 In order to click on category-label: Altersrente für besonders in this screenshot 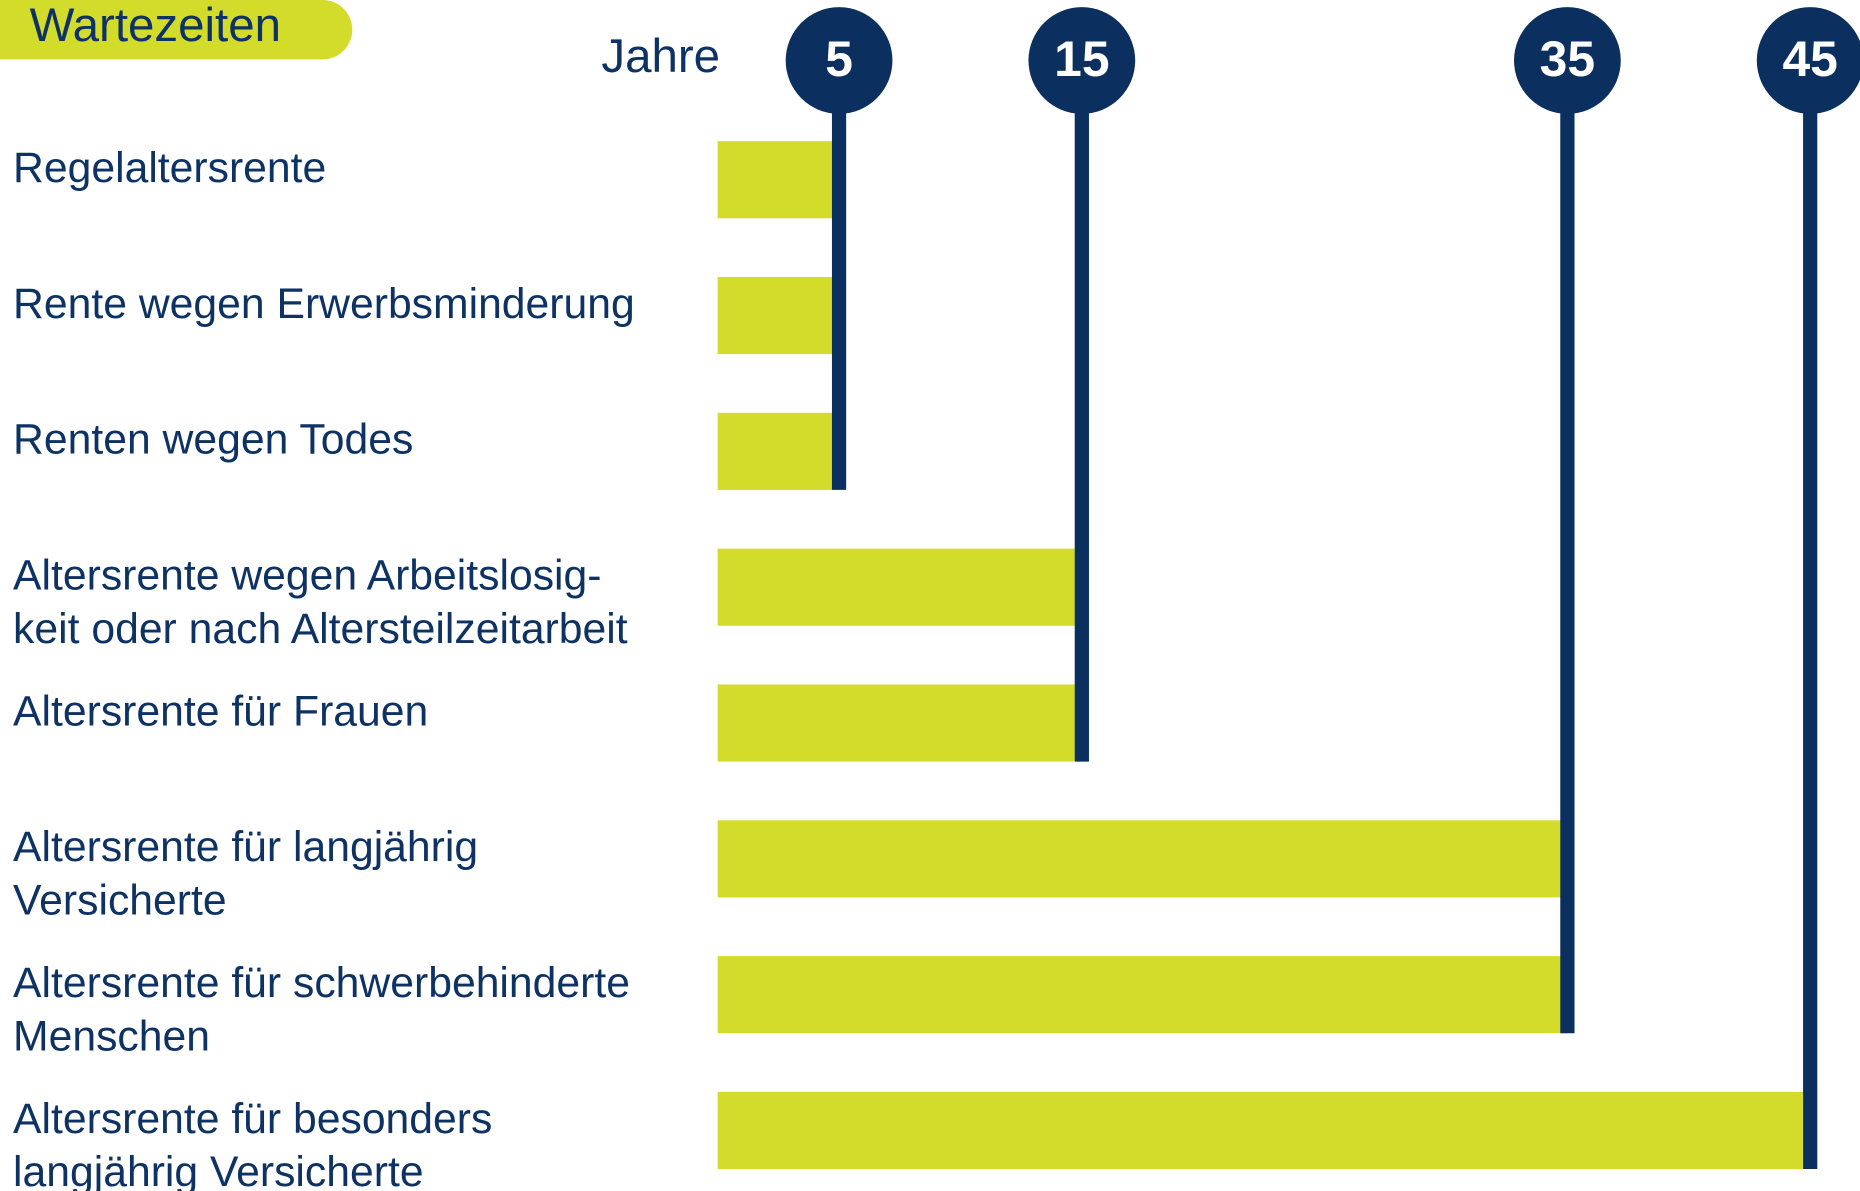, I will do `click(252, 1119)`.